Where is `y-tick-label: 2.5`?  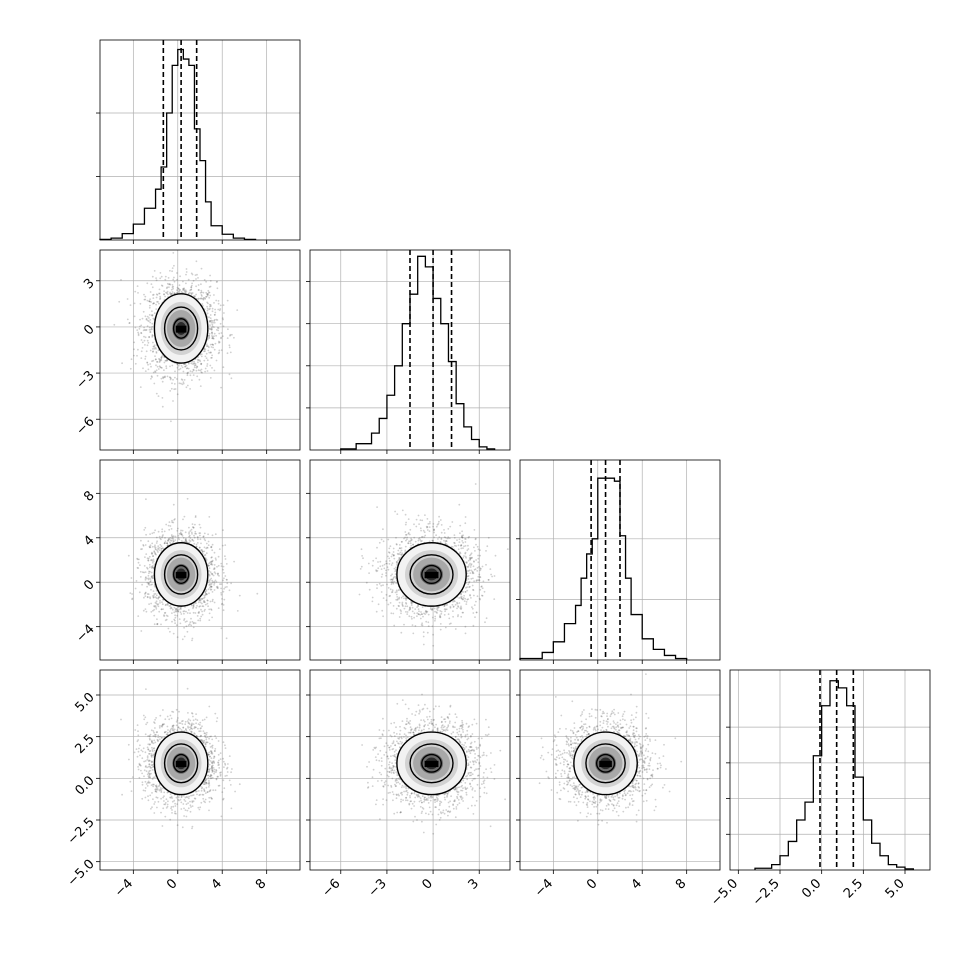 y-tick-label: 2.5 is located at coordinates (84, 744).